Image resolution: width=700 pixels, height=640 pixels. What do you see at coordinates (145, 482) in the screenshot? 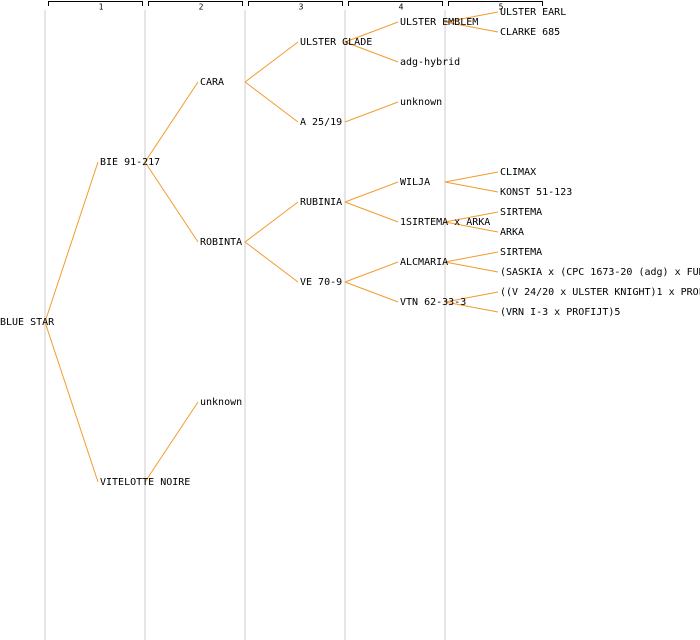
I see `node-label: VITELOTTE NOIRE` at bounding box center [145, 482].